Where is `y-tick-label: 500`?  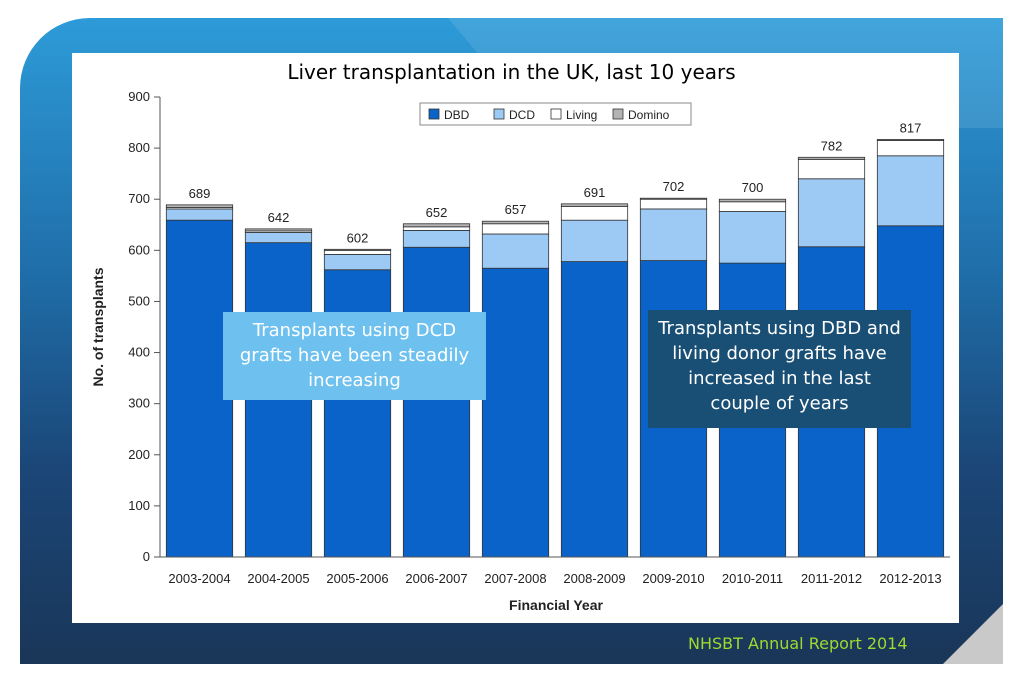 y-tick-label: 500 is located at coordinates (139, 300).